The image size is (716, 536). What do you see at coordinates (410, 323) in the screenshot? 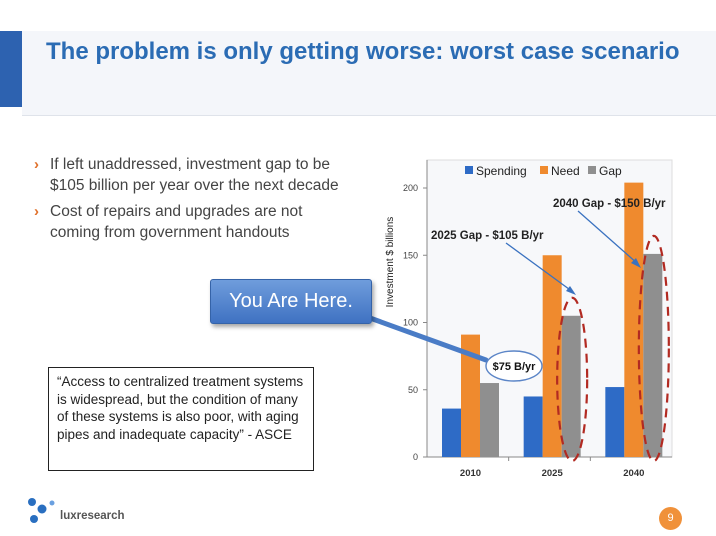
I see `y-tick-label: 100` at bounding box center [410, 323].